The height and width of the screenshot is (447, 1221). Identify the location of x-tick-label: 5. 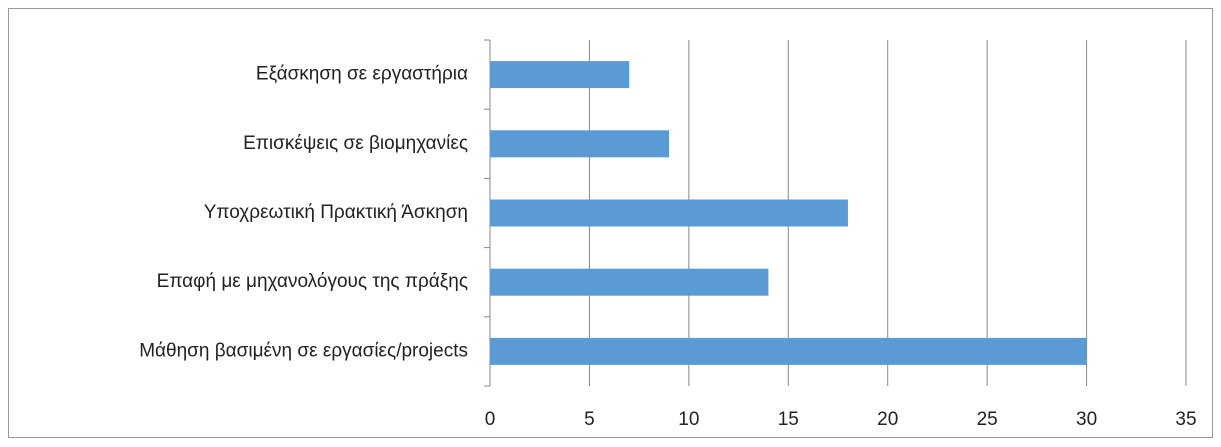
(589, 419).